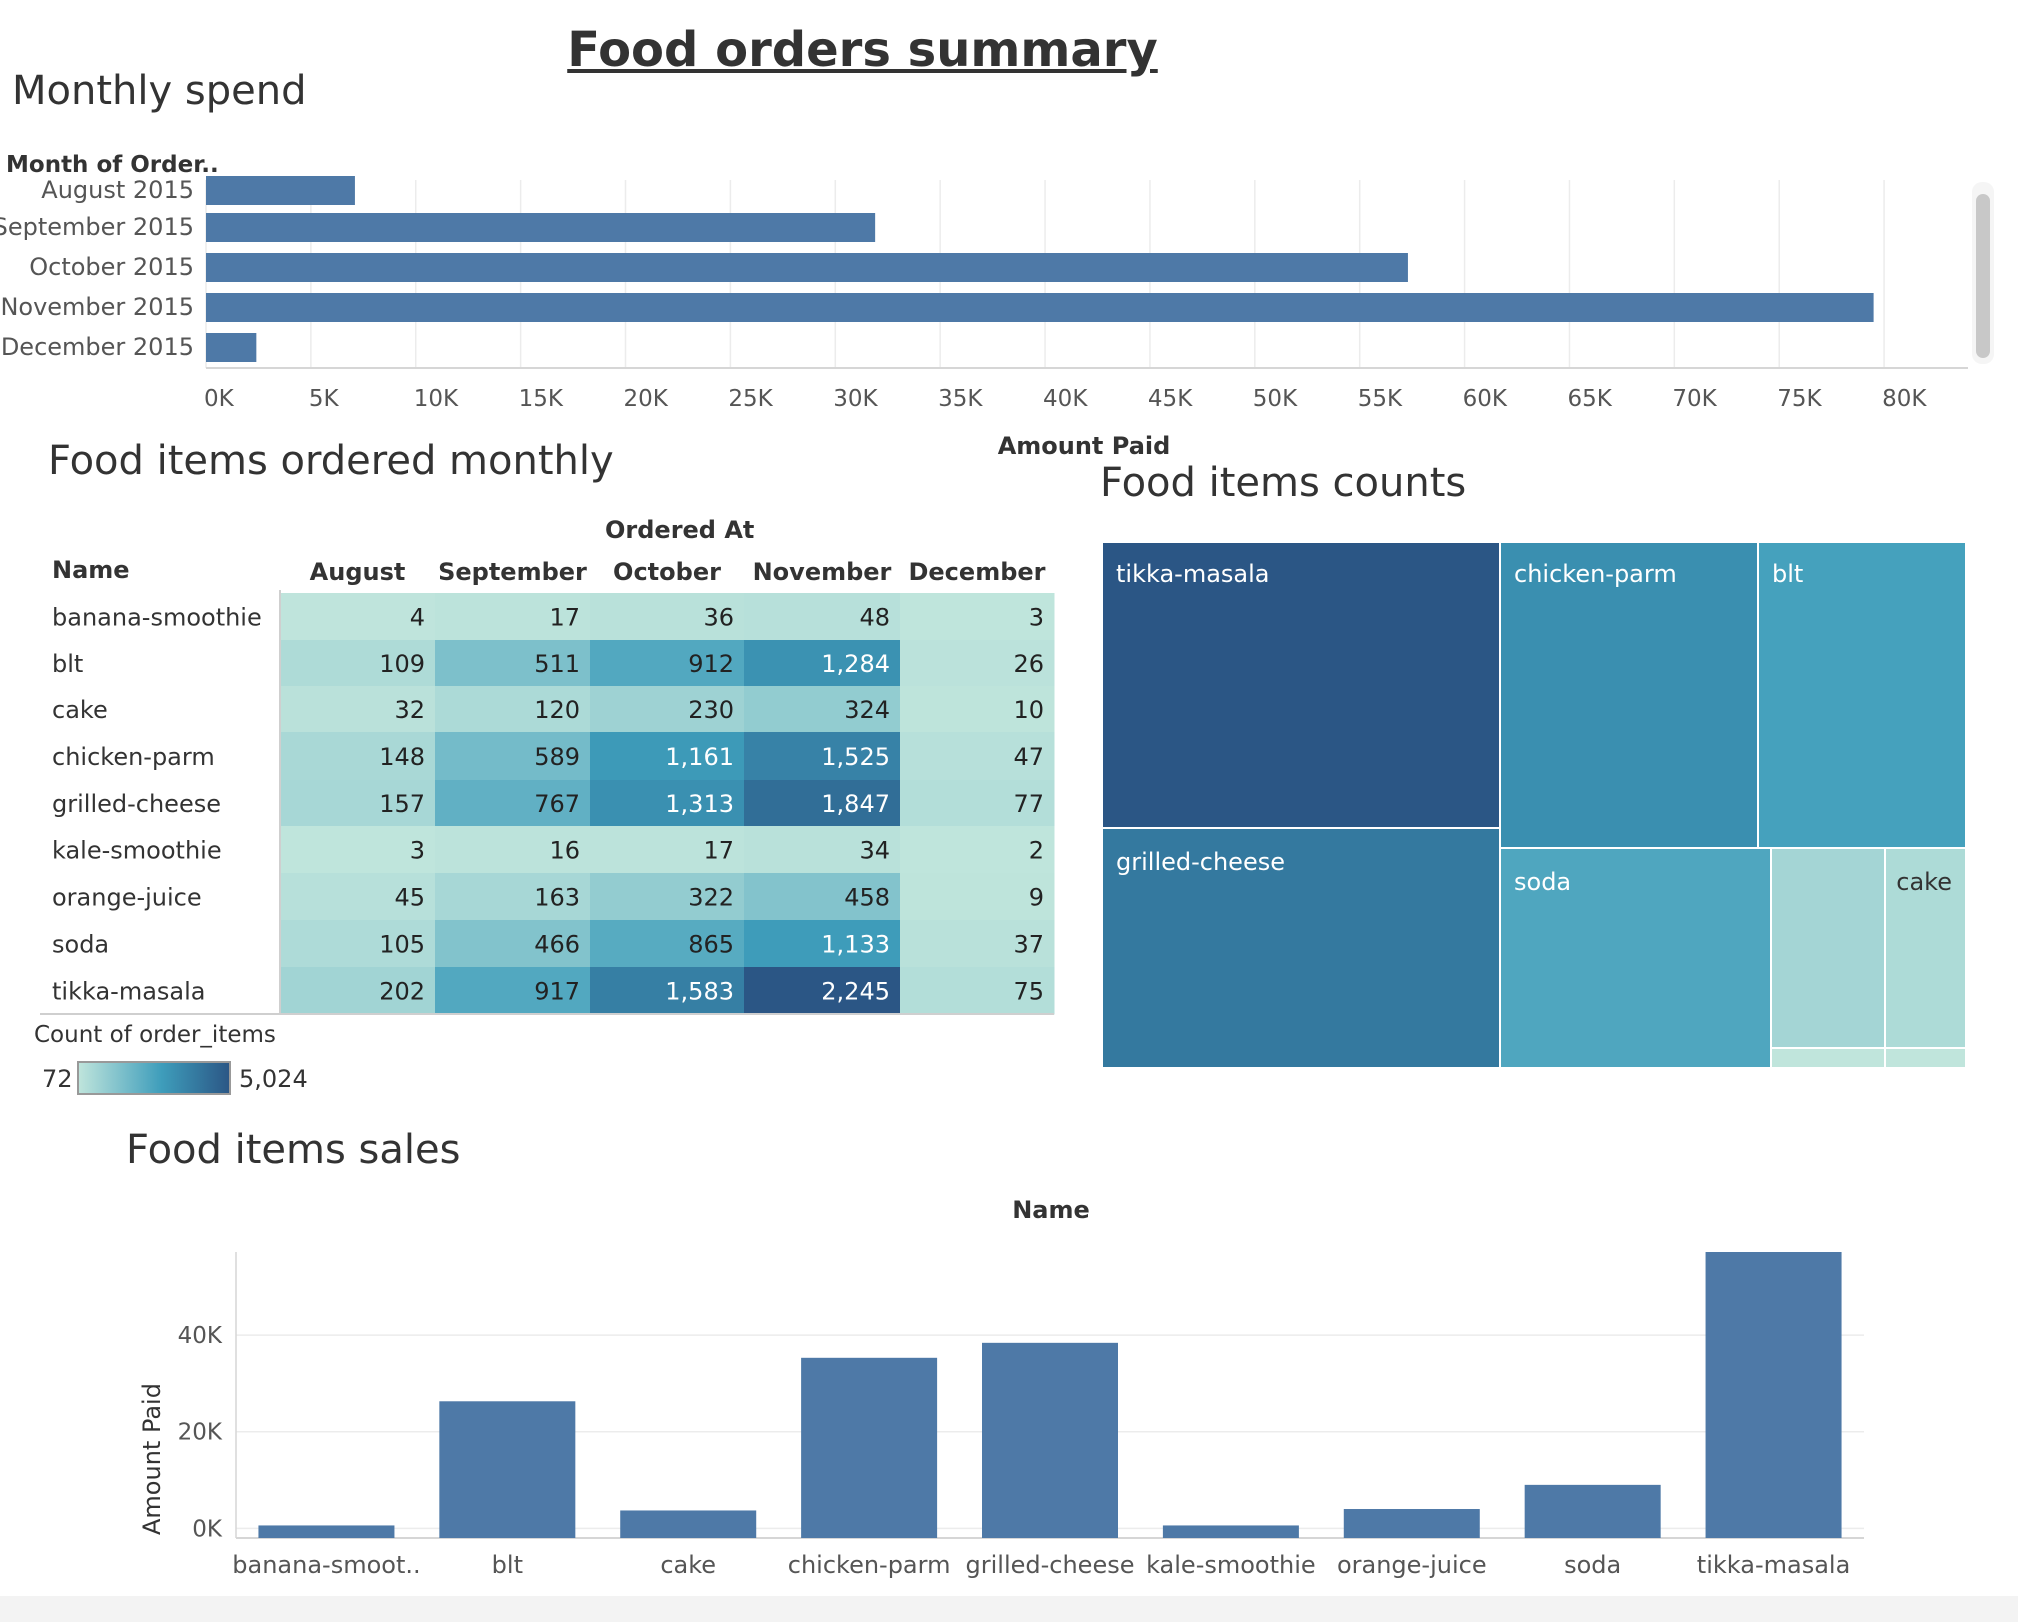  Describe the element at coordinates (557, 898) in the screenshot. I see `heatmap-cell-label: 163` at that location.